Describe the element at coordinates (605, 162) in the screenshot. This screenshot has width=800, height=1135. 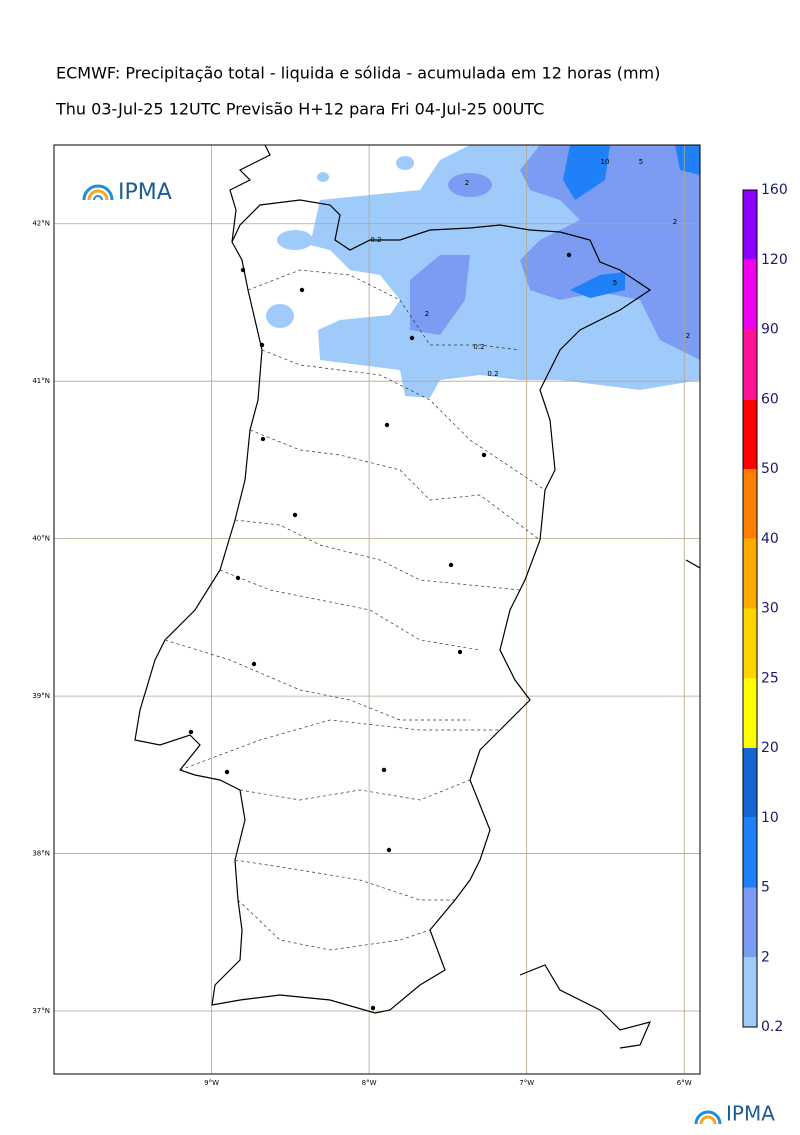
I see `contour-label: 10` at that location.